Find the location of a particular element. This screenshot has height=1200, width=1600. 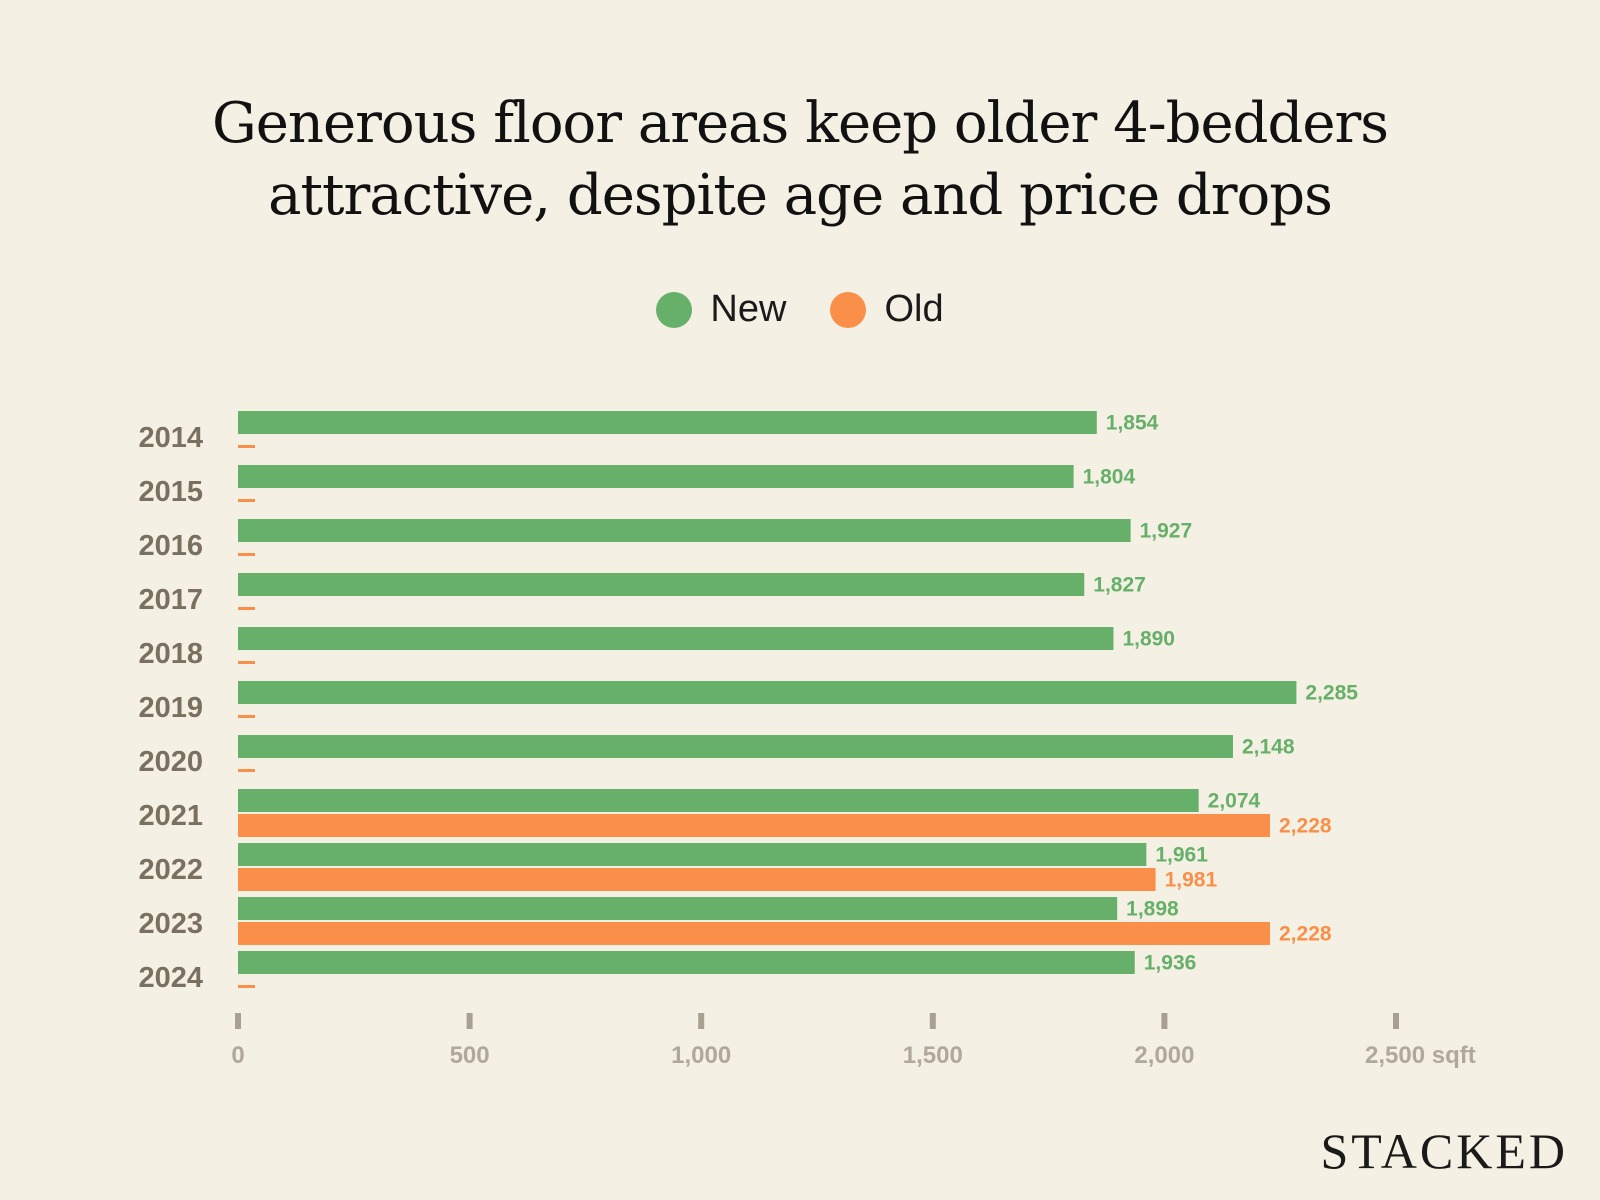

x-tick-label-1000: 1,000 is located at coordinates (701, 1055).